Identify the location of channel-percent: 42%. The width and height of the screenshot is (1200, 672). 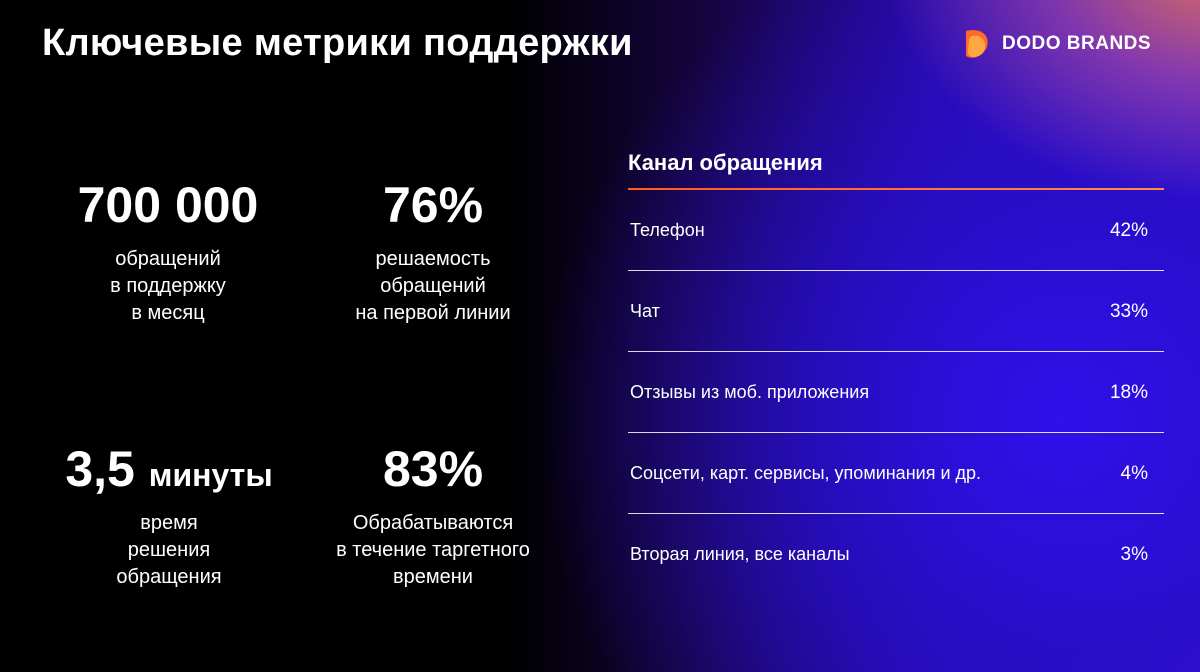
(1128, 230).